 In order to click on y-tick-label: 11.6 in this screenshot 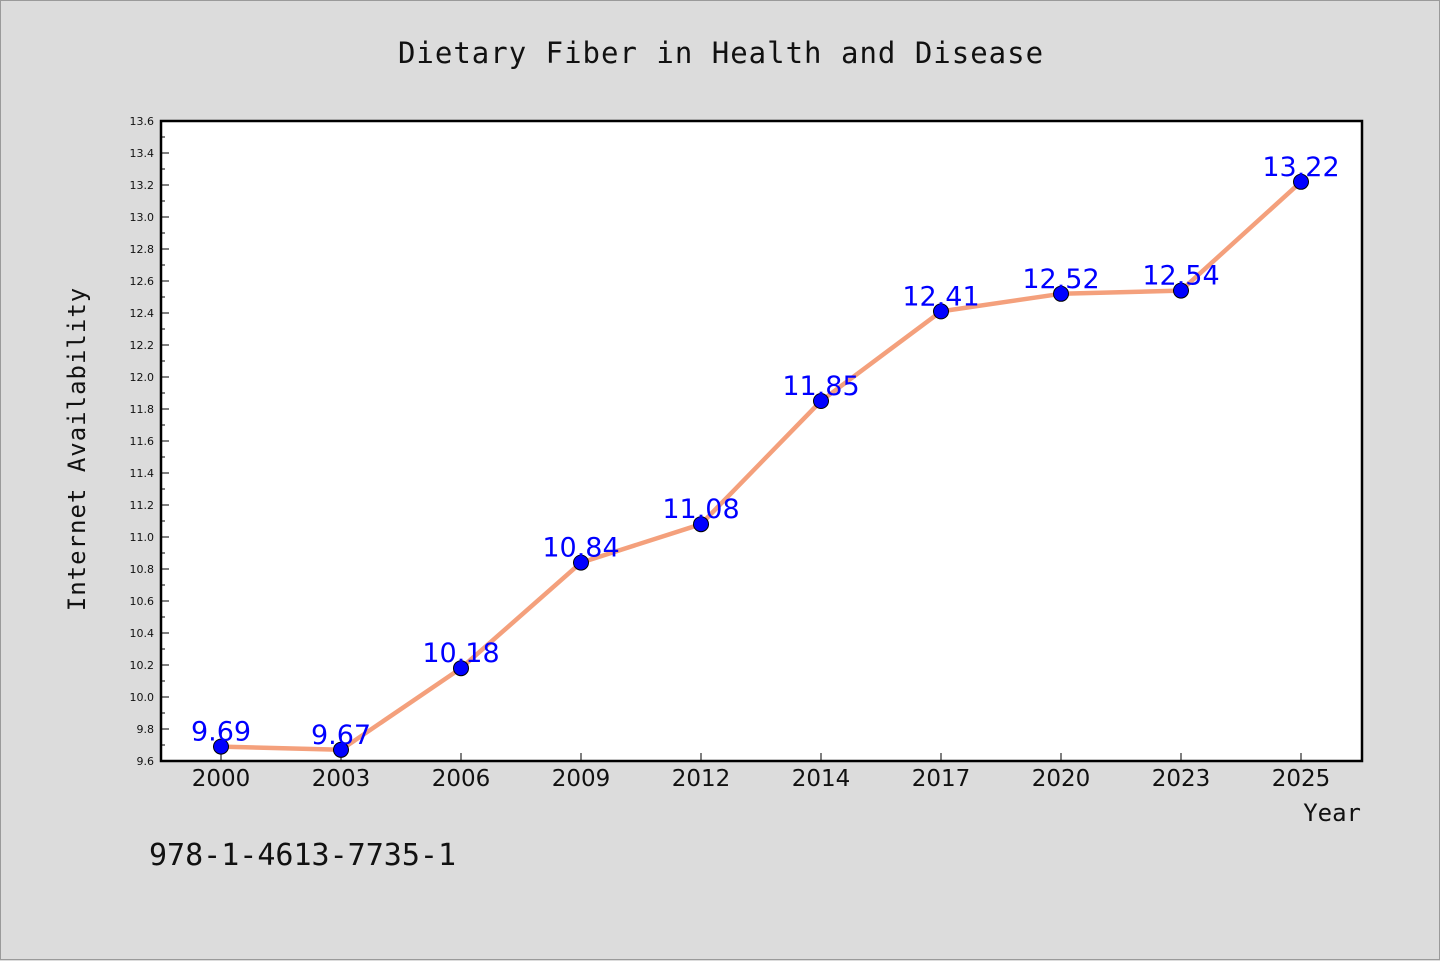, I will do `click(142, 441)`.